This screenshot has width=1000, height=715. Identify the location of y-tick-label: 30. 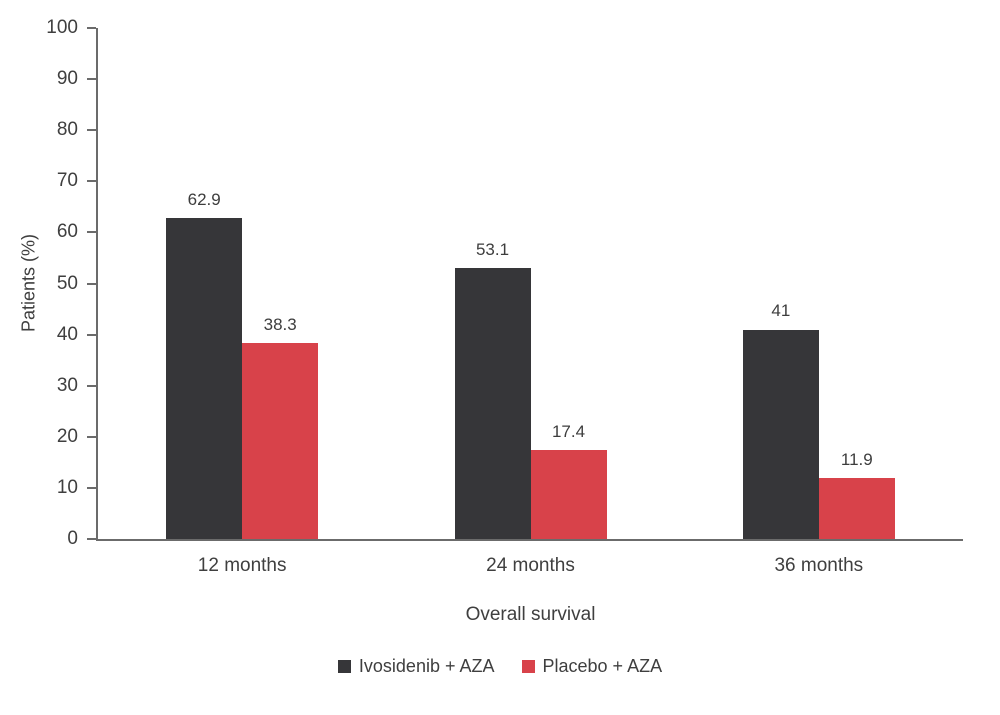
(67, 385).